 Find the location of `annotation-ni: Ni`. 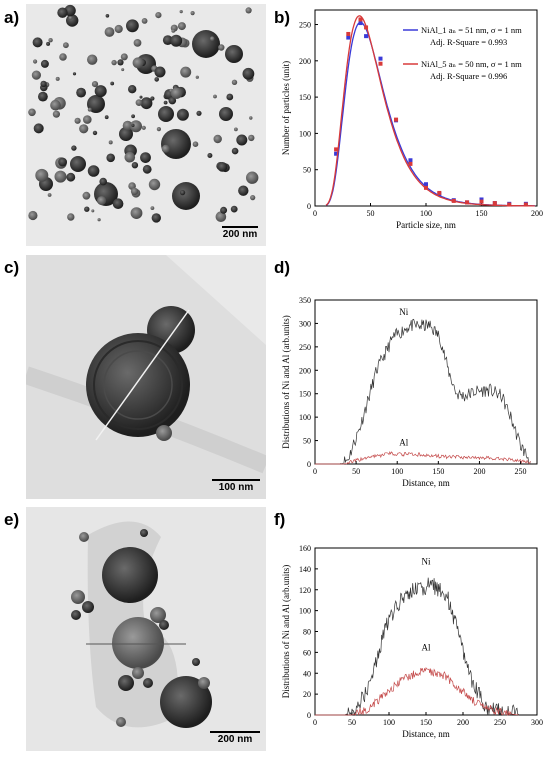

annotation-ni: Ni is located at coordinates (403, 312).